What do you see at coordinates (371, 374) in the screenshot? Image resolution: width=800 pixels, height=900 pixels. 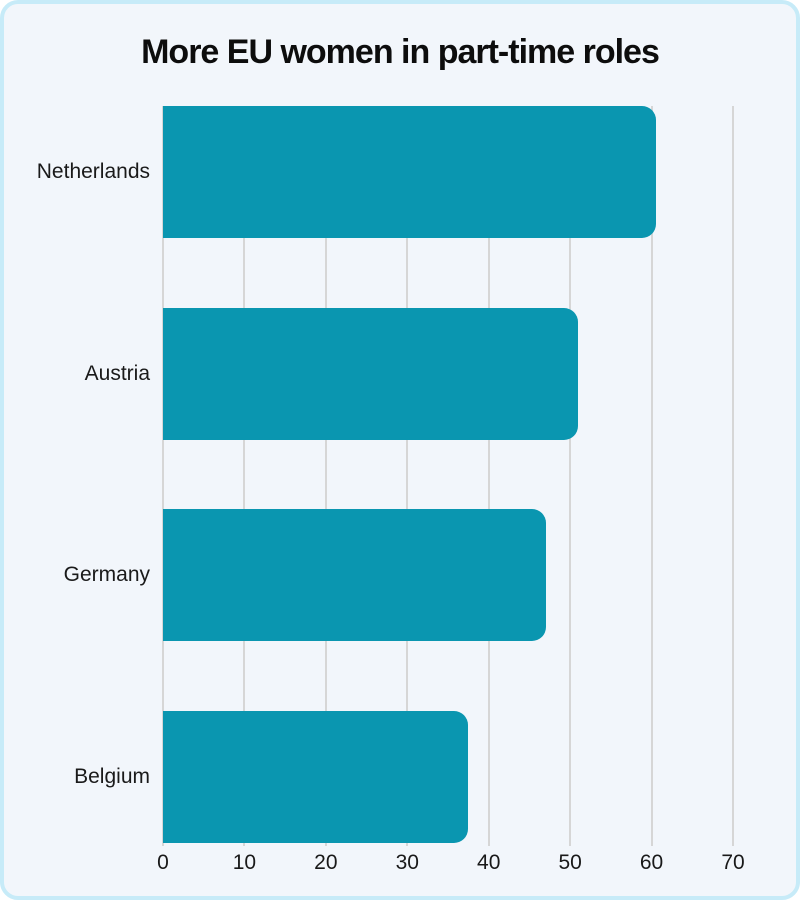 I see `bar-austria` at bounding box center [371, 374].